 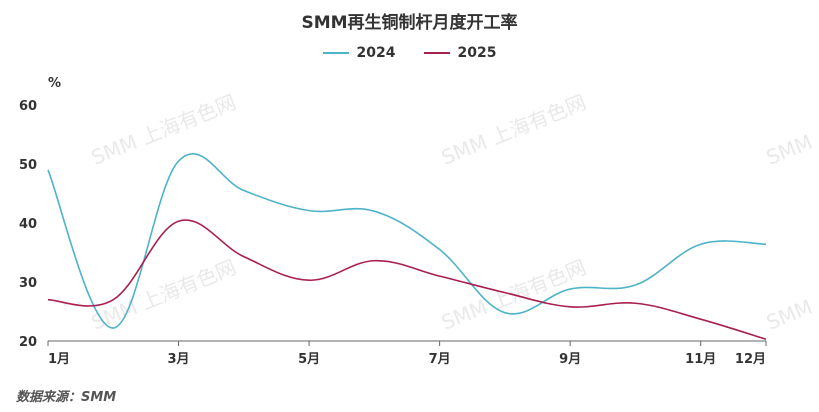 I want to click on legend-label-2024: 2024, so click(x=376, y=53).